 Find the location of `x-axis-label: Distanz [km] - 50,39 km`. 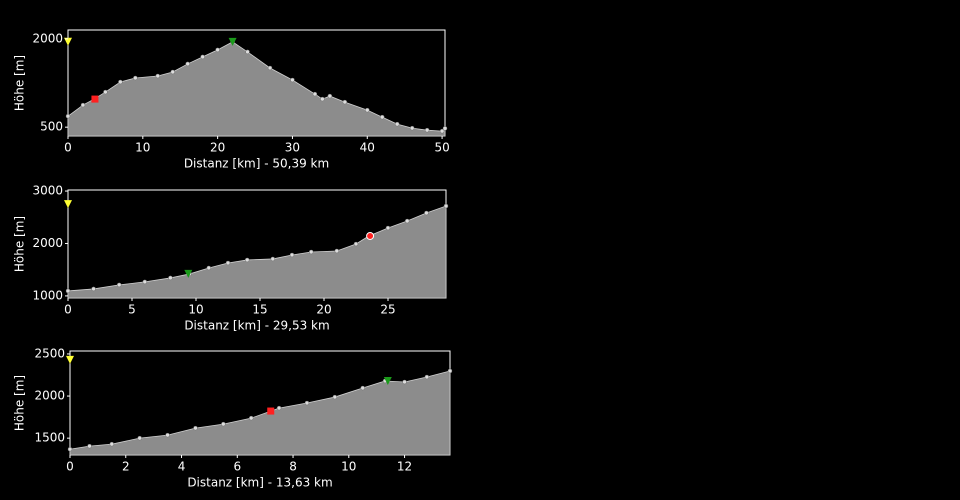

x-axis-label: Distanz [km] - 50,39 km is located at coordinates (256, 164).